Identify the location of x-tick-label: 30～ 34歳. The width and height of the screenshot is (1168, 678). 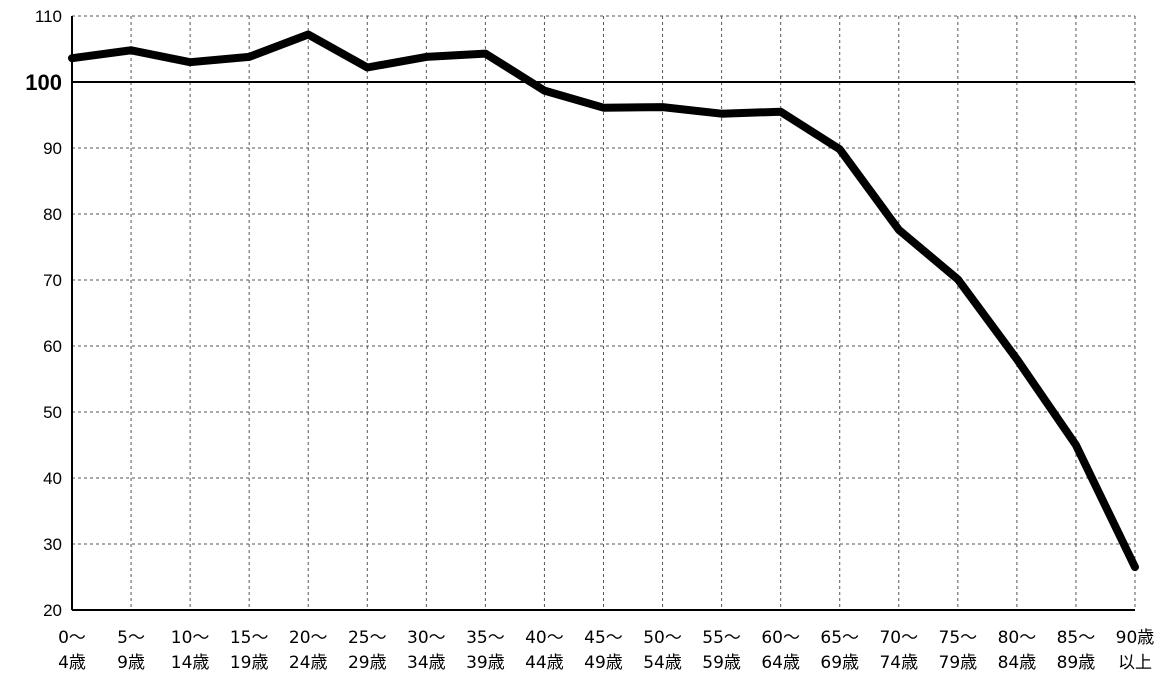
(426, 650).